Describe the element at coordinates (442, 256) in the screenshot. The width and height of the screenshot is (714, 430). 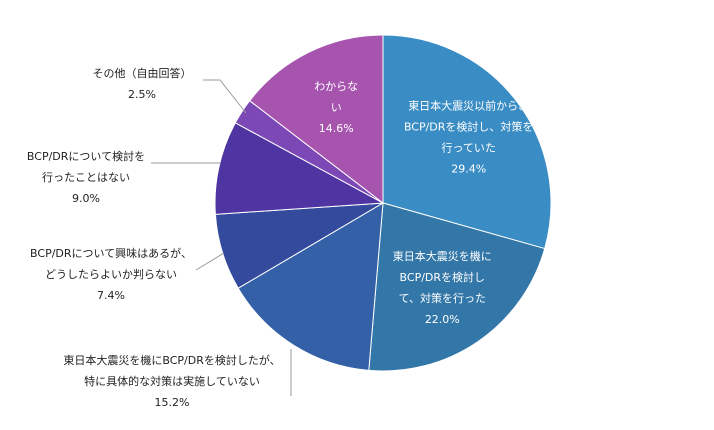
I see `slice-category-label: 東日本大震災を機に` at that location.